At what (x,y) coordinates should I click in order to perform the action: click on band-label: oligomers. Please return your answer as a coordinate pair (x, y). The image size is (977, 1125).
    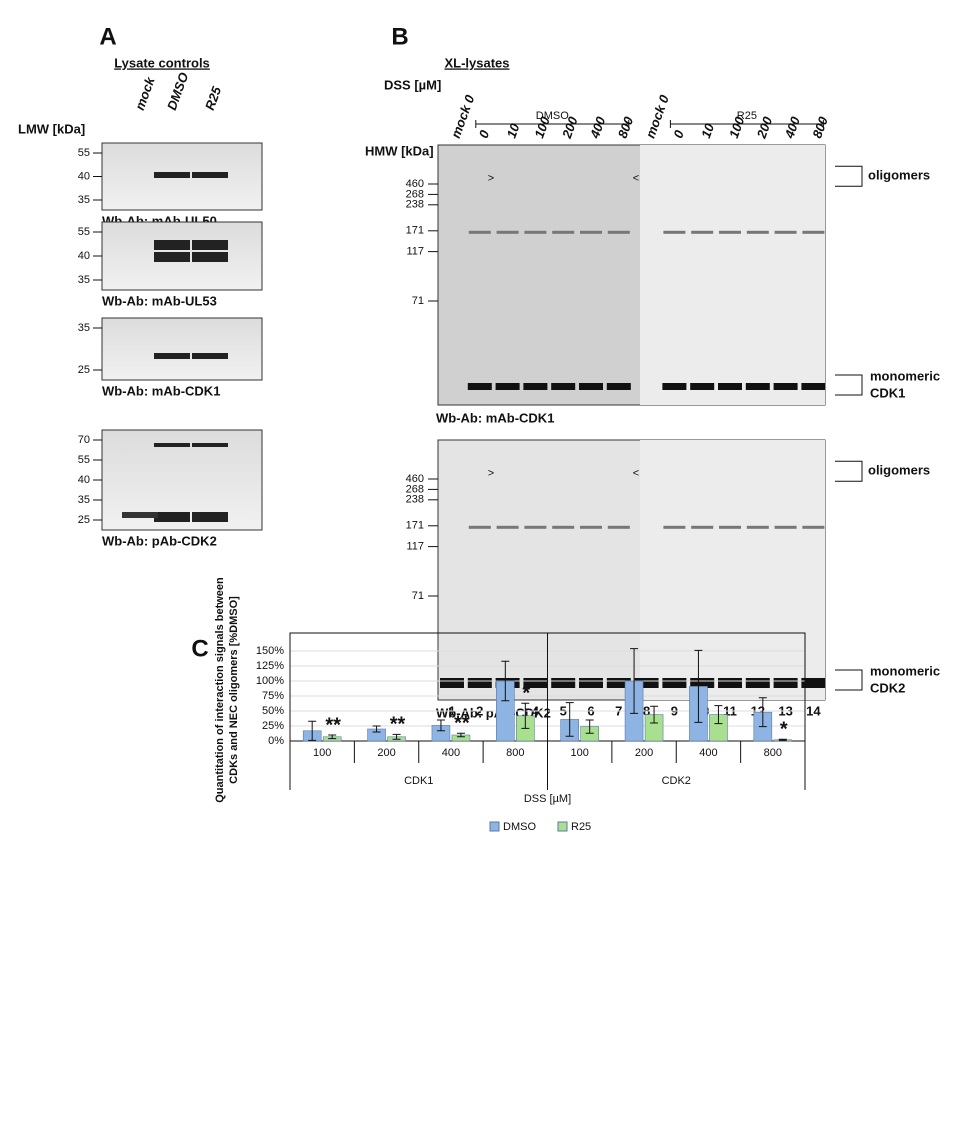
    Looking at the image, I should click on (899, 470).